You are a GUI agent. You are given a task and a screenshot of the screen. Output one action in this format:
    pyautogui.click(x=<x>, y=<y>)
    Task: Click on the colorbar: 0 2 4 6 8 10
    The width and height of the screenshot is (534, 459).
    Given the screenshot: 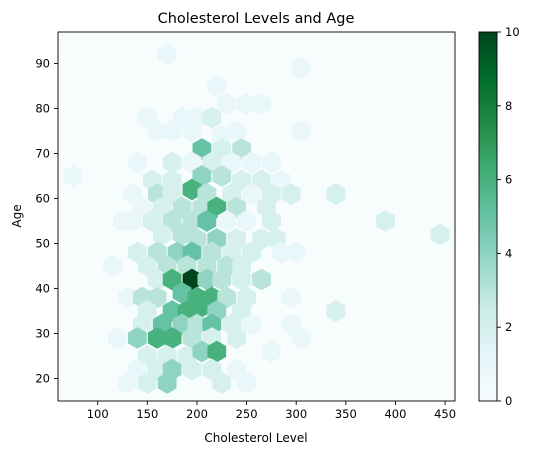 What is the action you would take?
    pyautogui.click(x=499, y=216)
    